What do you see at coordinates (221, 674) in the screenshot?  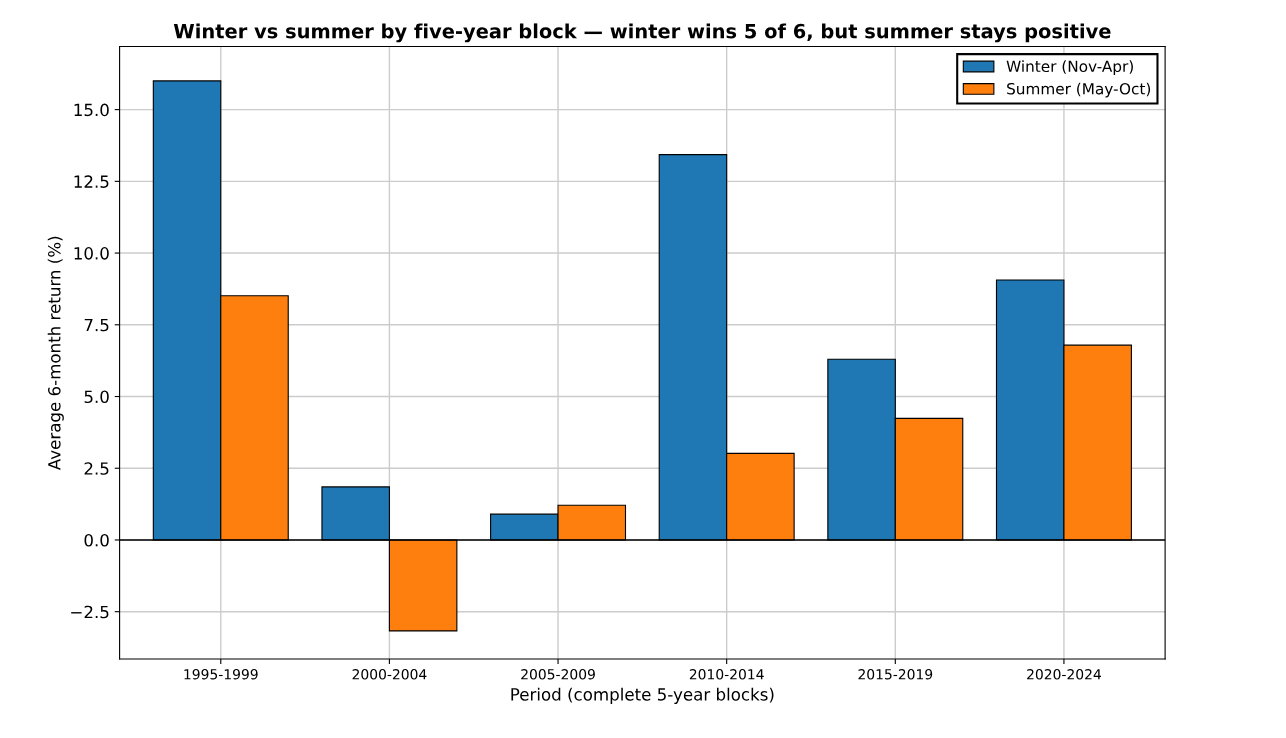 I see `x-tick-label: 1995-1999` at bounding box center [221, 674].